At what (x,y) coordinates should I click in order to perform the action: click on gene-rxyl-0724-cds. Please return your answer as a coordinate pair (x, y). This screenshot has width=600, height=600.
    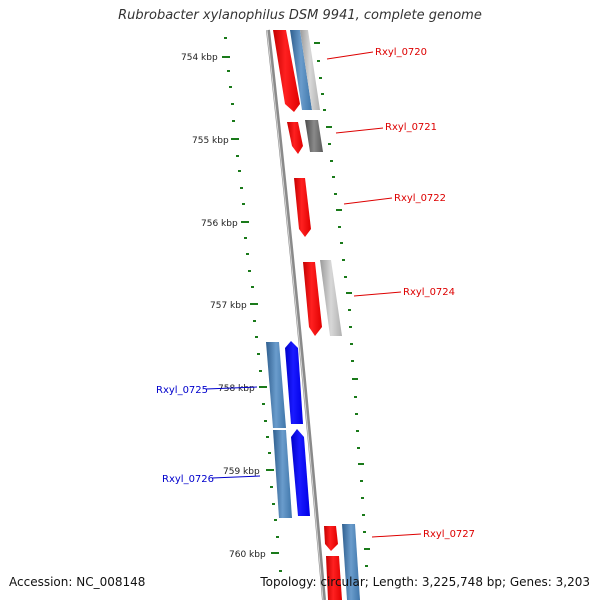
    Looking at the image, I should click on (312, 299).